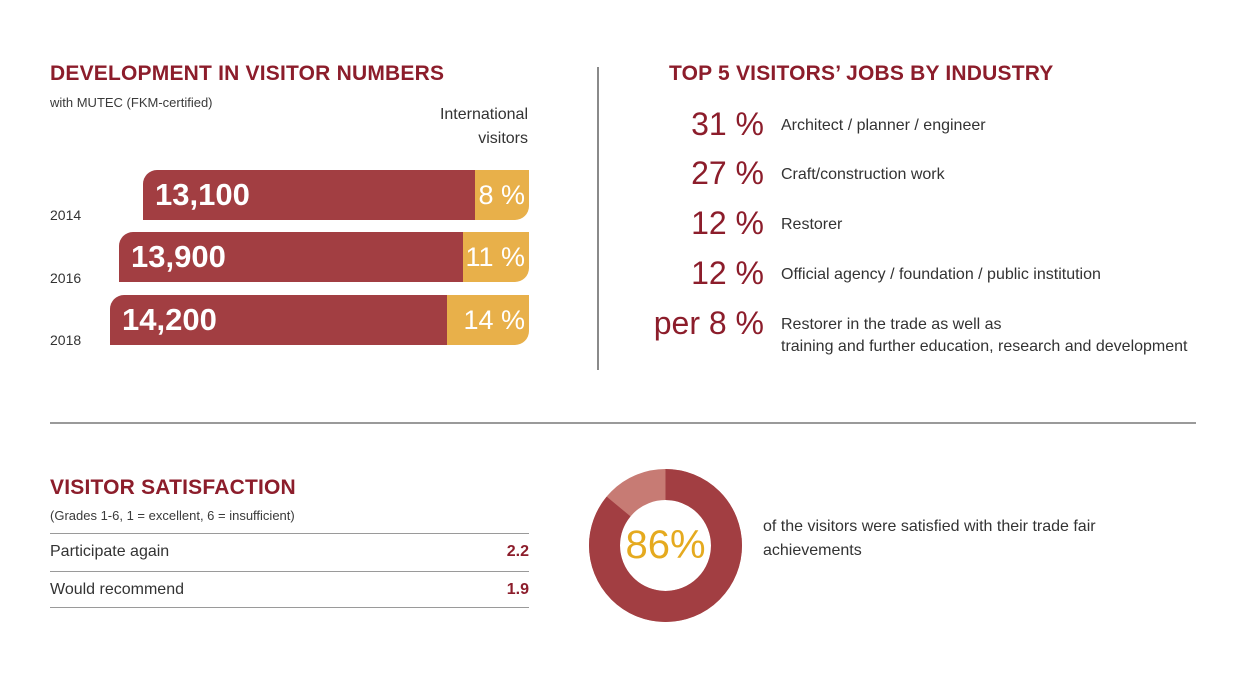 This screenshot has width=1240, height=698. Describe the element at coordinates (891, 324) in the screenshot. I see `job-label-line1: Restorer in the trade as well as` at that location.